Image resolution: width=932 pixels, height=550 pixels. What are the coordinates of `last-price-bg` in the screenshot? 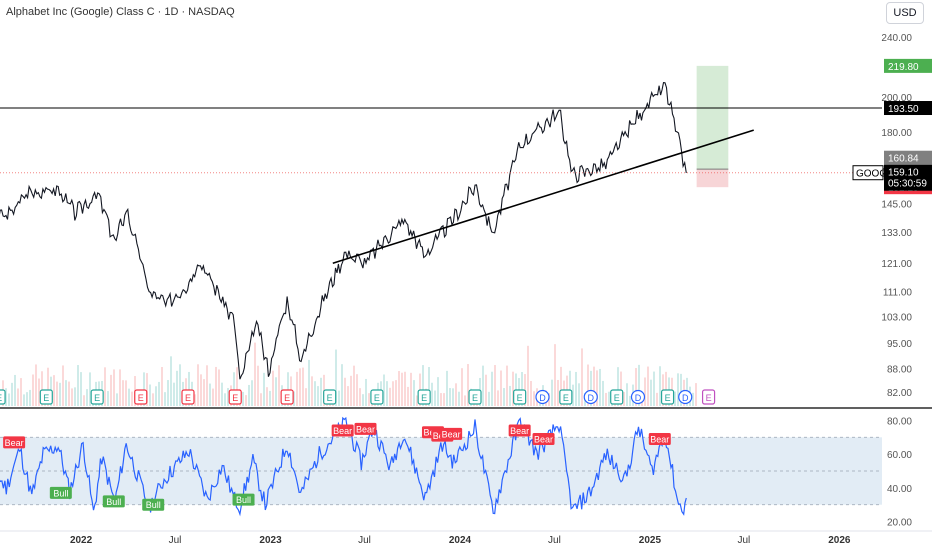 It's located at (908, 157).